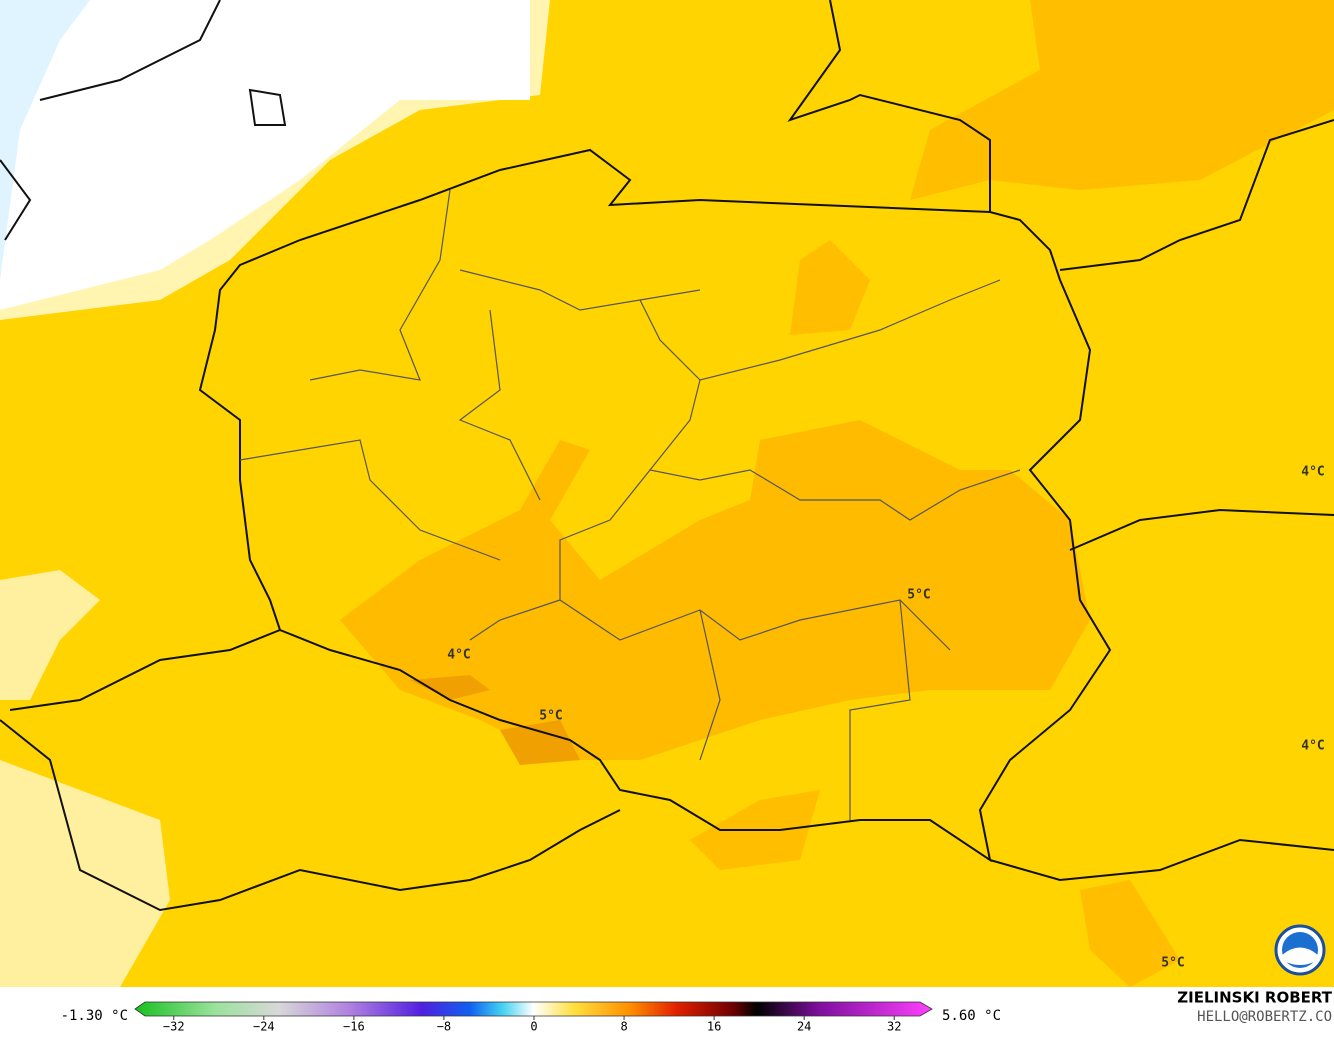 The width and height of the screenshot is (1334, 1039). Describe the element at coordinates (804, 1027) in the screenshot. I see `tick-label: 24` at that location.